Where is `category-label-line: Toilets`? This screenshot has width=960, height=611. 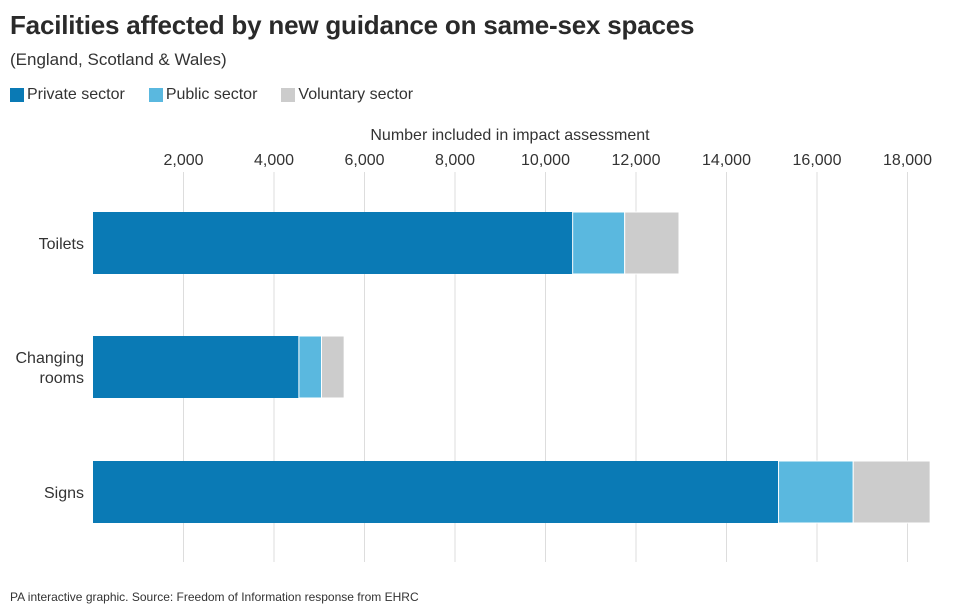
category-label-line: Toilets is located at coordinates (61, 244).